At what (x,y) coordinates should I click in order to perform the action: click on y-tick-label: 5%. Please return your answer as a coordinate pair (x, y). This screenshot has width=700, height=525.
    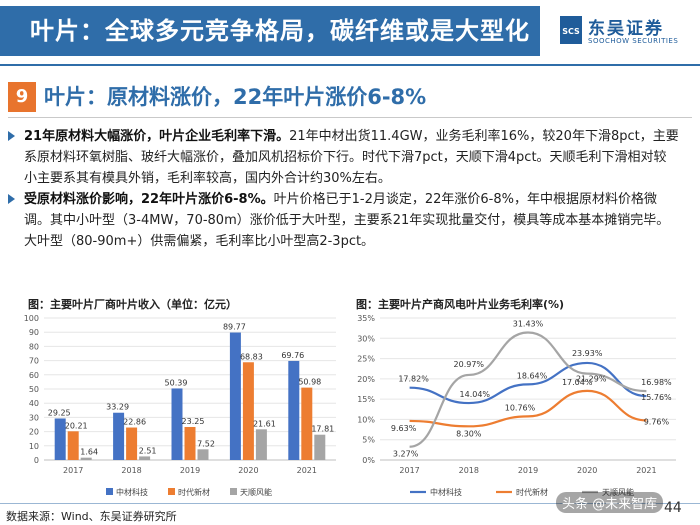
    Looking at the image, I should click on (368, 440).